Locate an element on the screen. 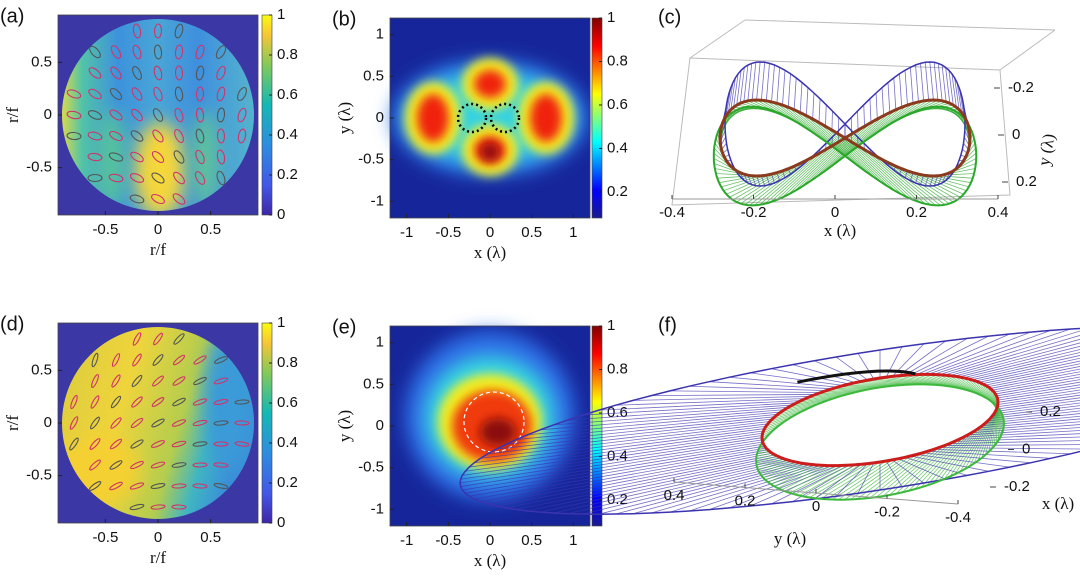 The width and height of the screenshot is (1080, 578). colorbar-label: 0.8 is located at coordinates (287, 362).